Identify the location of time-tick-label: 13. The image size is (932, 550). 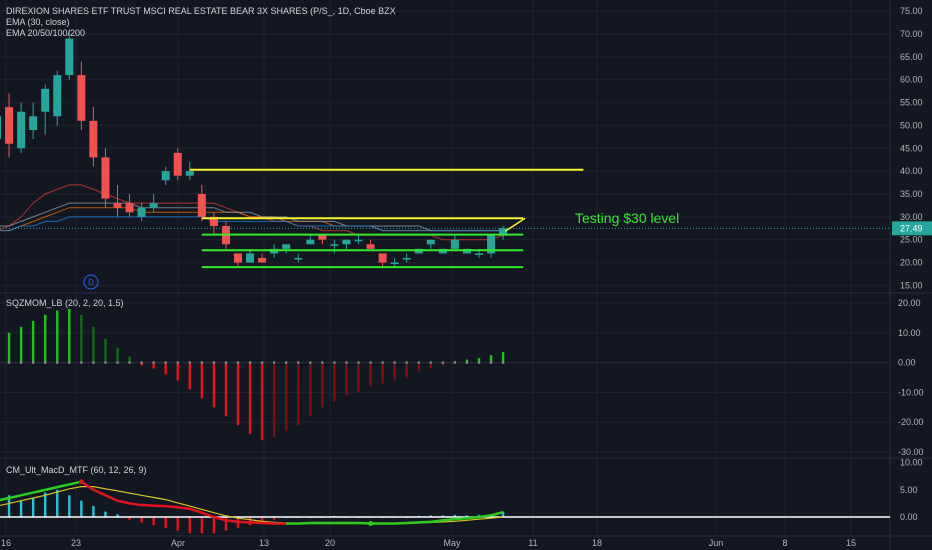
(264, 543).